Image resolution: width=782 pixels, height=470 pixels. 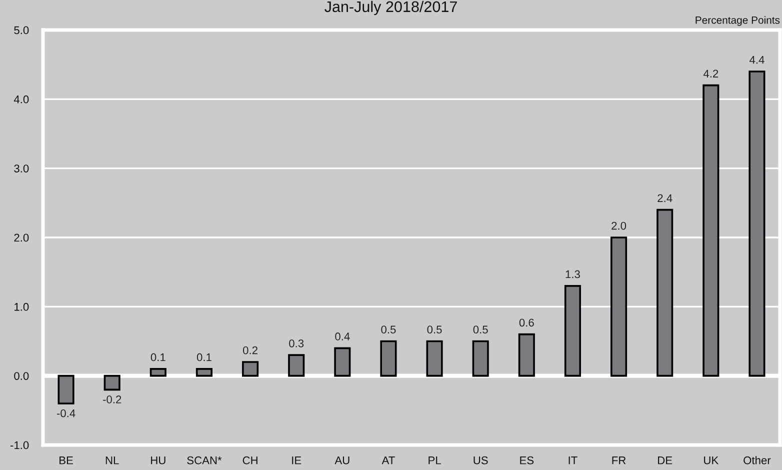 I want to click on x-tick-label: CH, so click(x=250, y=460).